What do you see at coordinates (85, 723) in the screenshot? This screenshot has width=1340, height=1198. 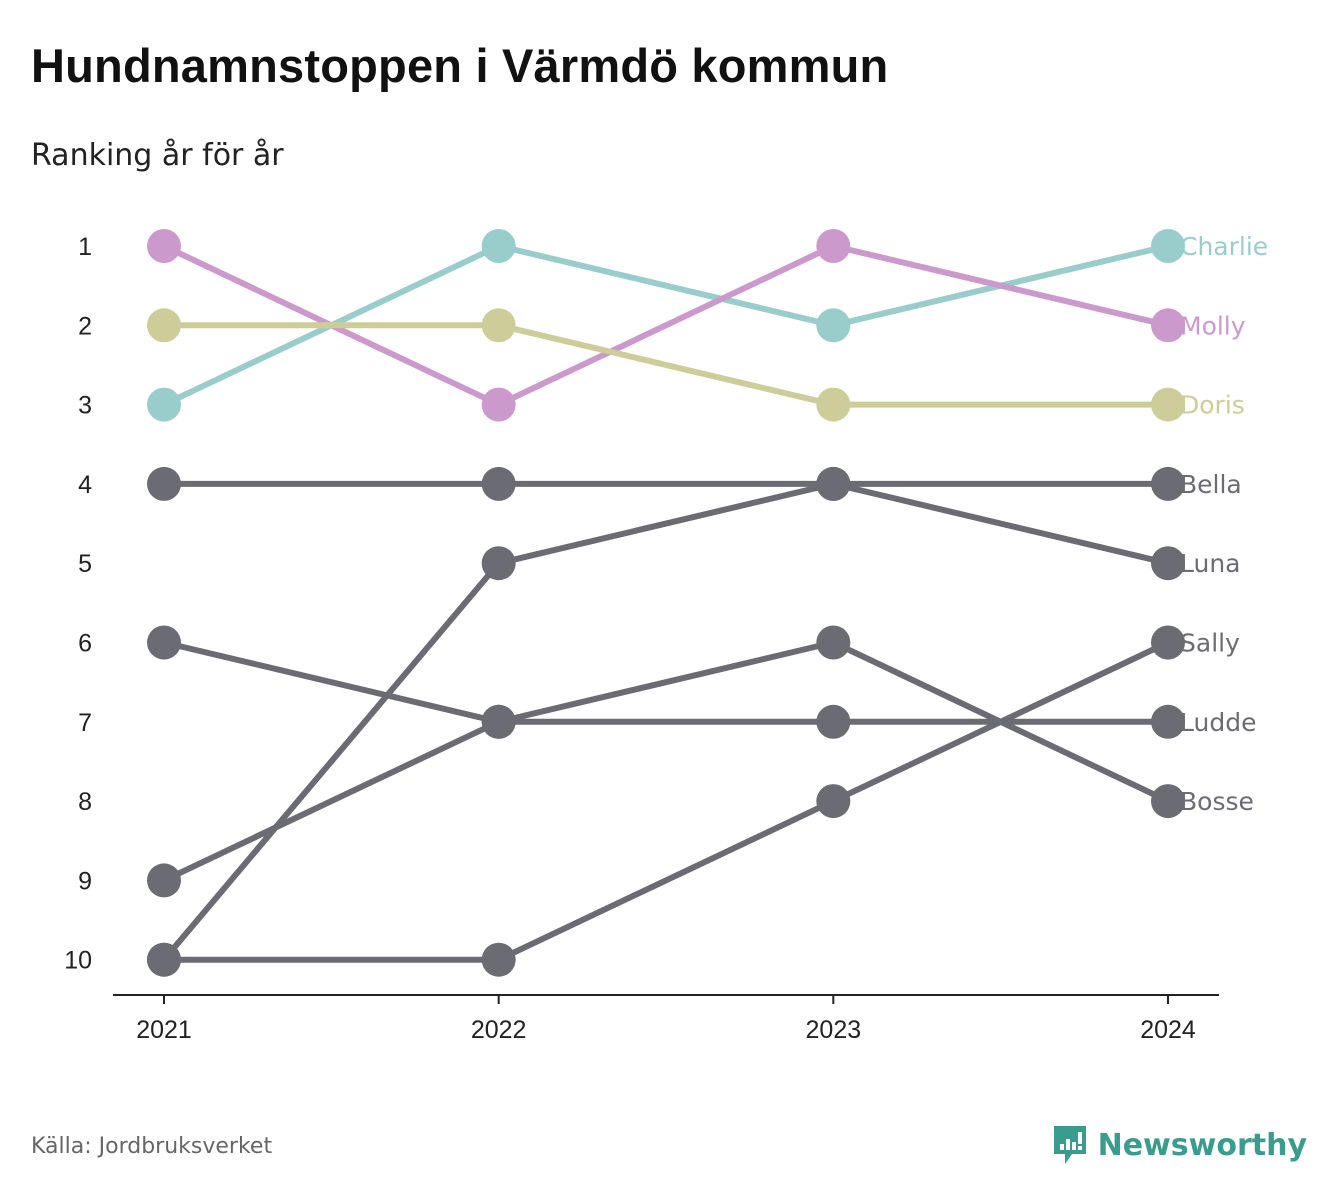 I see `y-tick-label: 7` at bounding box center [85, 723].